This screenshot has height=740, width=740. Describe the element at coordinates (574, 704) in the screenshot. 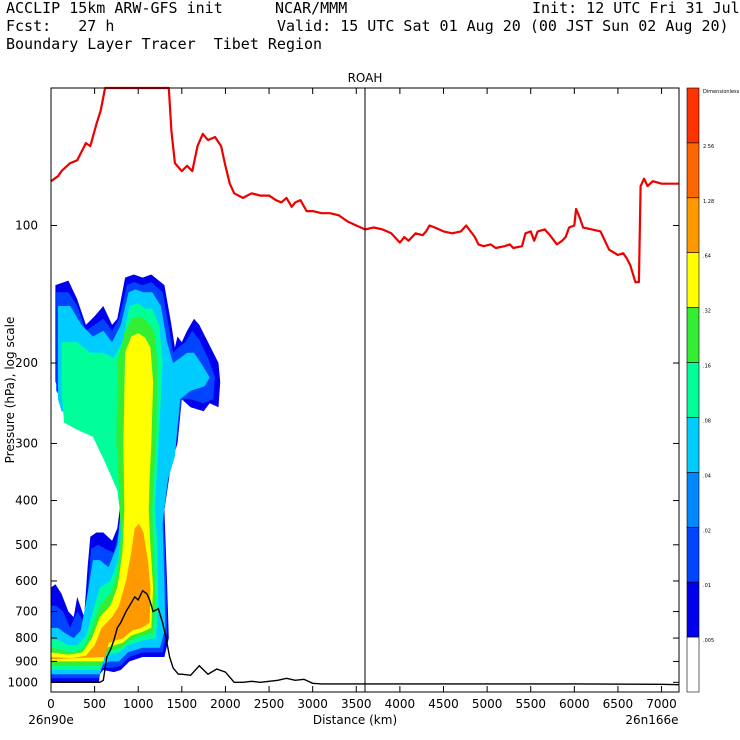

I see `x-tick-label: 6000` at that location.